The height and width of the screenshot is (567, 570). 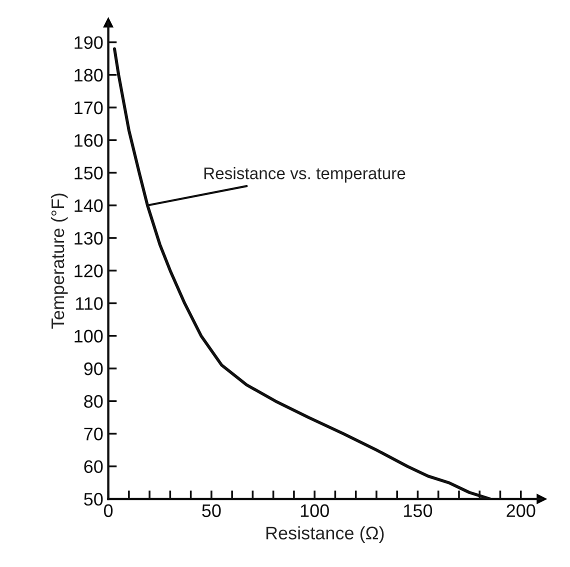 What do you see at coordinates (93, 467) in the screenshot?
I see `y-tick-label: 60` at bounding box center [93, 467].